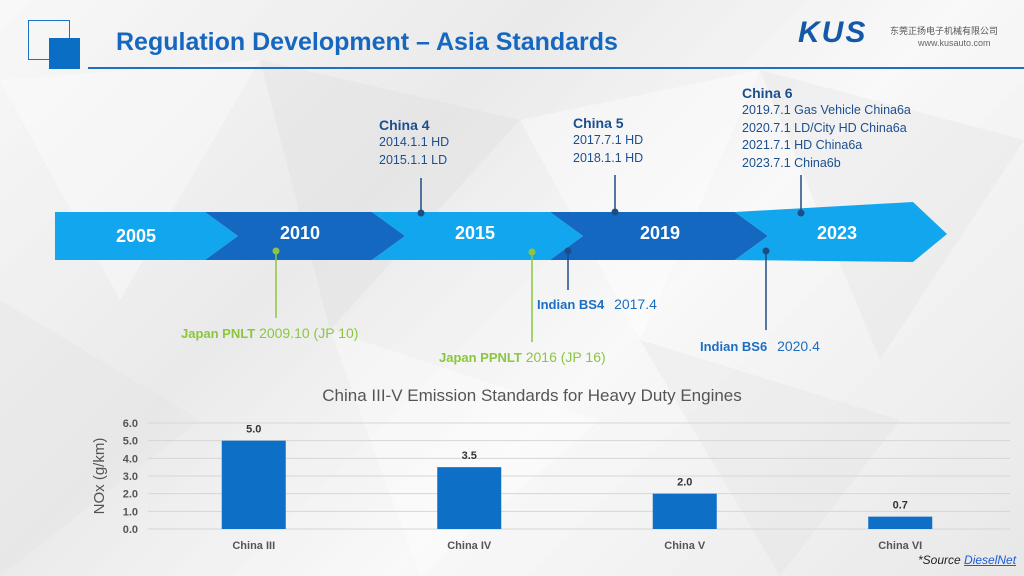 Image resolution: width=1024 pixels, height=576 pixels. Describe the element at coordinates (367, 42) in the screenshot. I see `page-title: Regulation Development – Asia Standards` at that location.